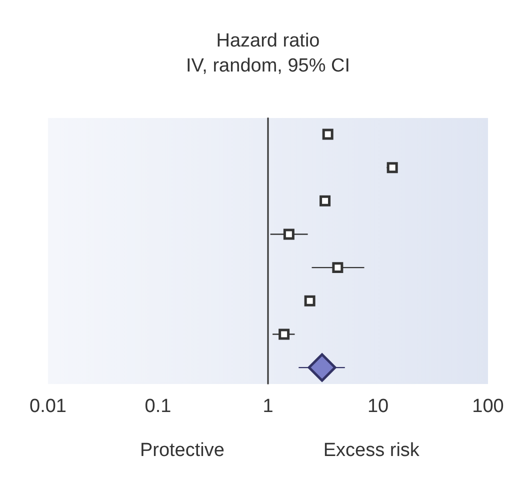 This screenshot has width=518, height=479. Describe the element at coordinates (182, 451) in the screenshot. I see `text: Protective` at that location.